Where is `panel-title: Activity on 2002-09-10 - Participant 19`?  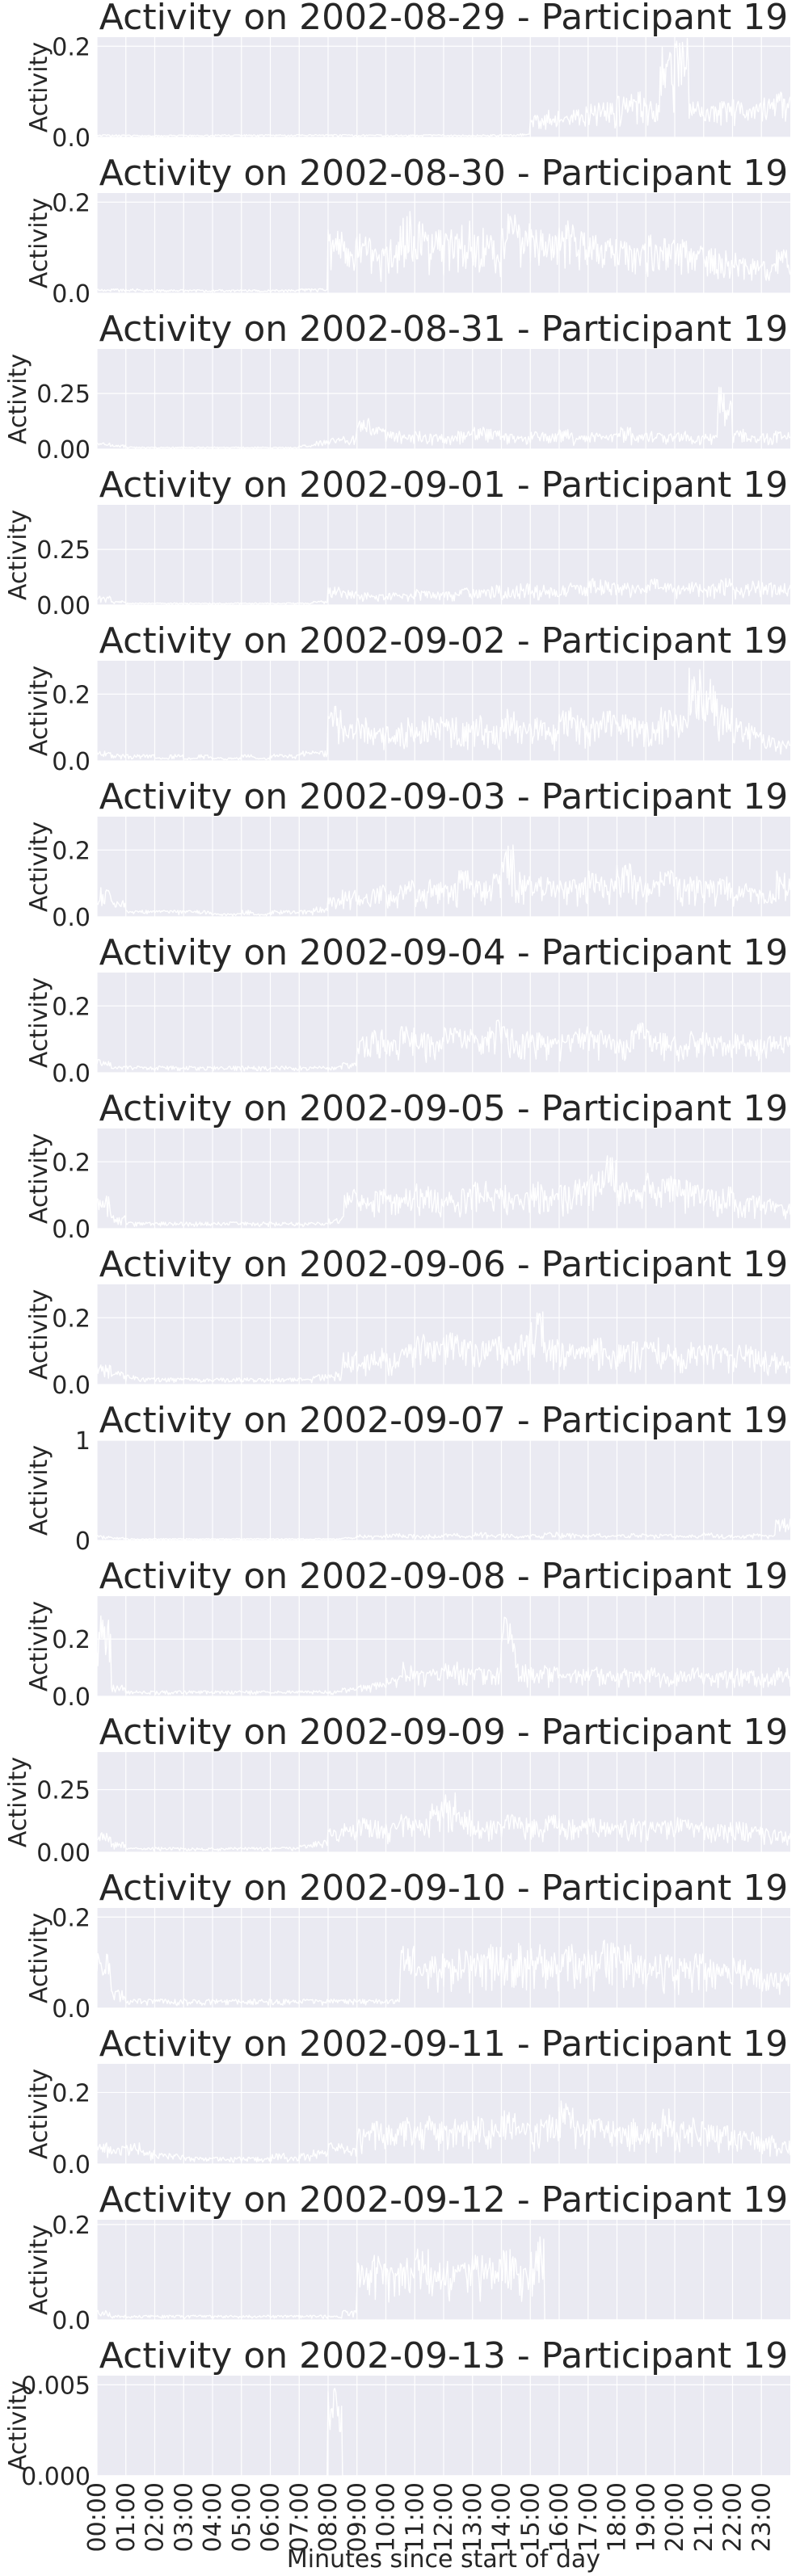
panel-title: Activity on 2002-09-10 - Participant 19 is located at coordinates (444, 1888).